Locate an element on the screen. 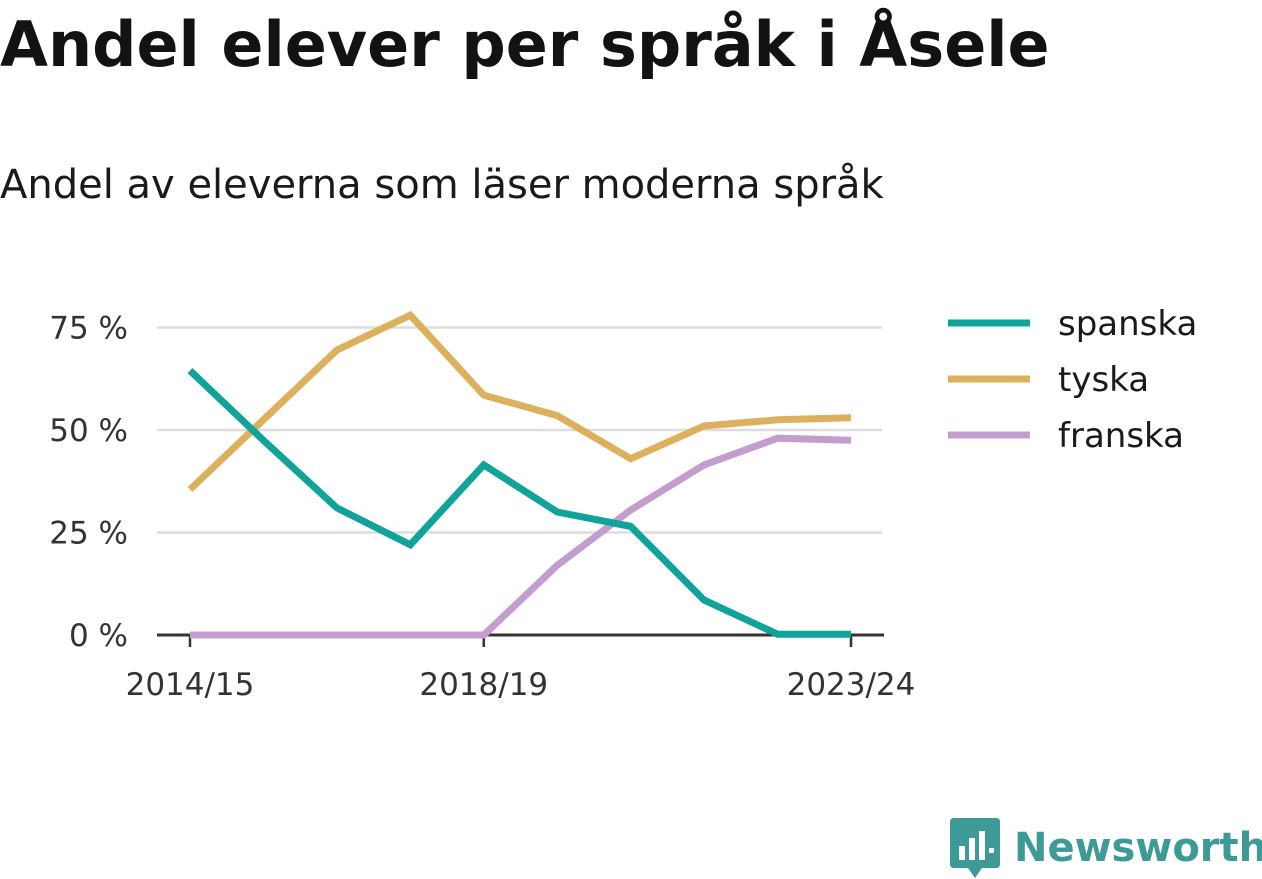 Image resolution: width=1262 pixels, height=879 pixels. legend-label-spanska: spanska is located at coordinates (1127, 324).